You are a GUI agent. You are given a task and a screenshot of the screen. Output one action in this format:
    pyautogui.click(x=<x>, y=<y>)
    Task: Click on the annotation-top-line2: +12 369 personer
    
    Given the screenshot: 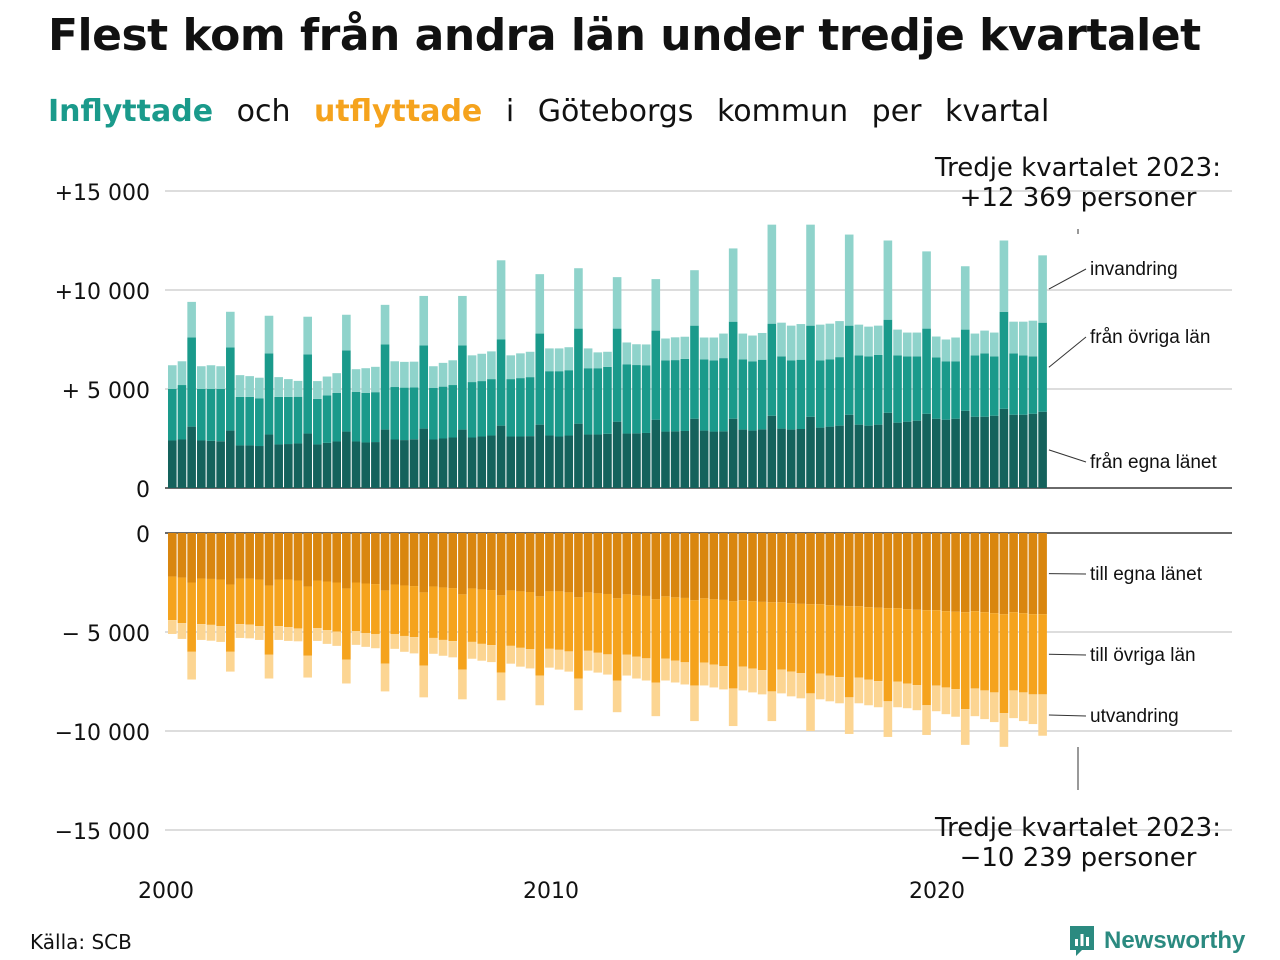 What is the action you would take?
    pyautogui.click(x=1078, y=198)
    